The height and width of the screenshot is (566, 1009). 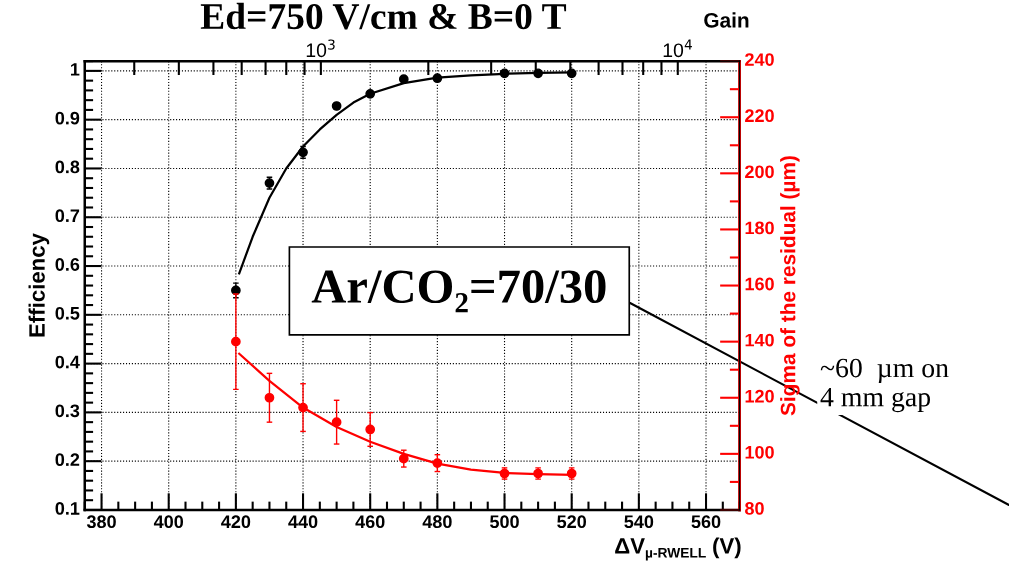 What do you see at coordinates (370, 522) in the screenshot?
I see `x-tick-label: 460` at bounding box center [370, 522].